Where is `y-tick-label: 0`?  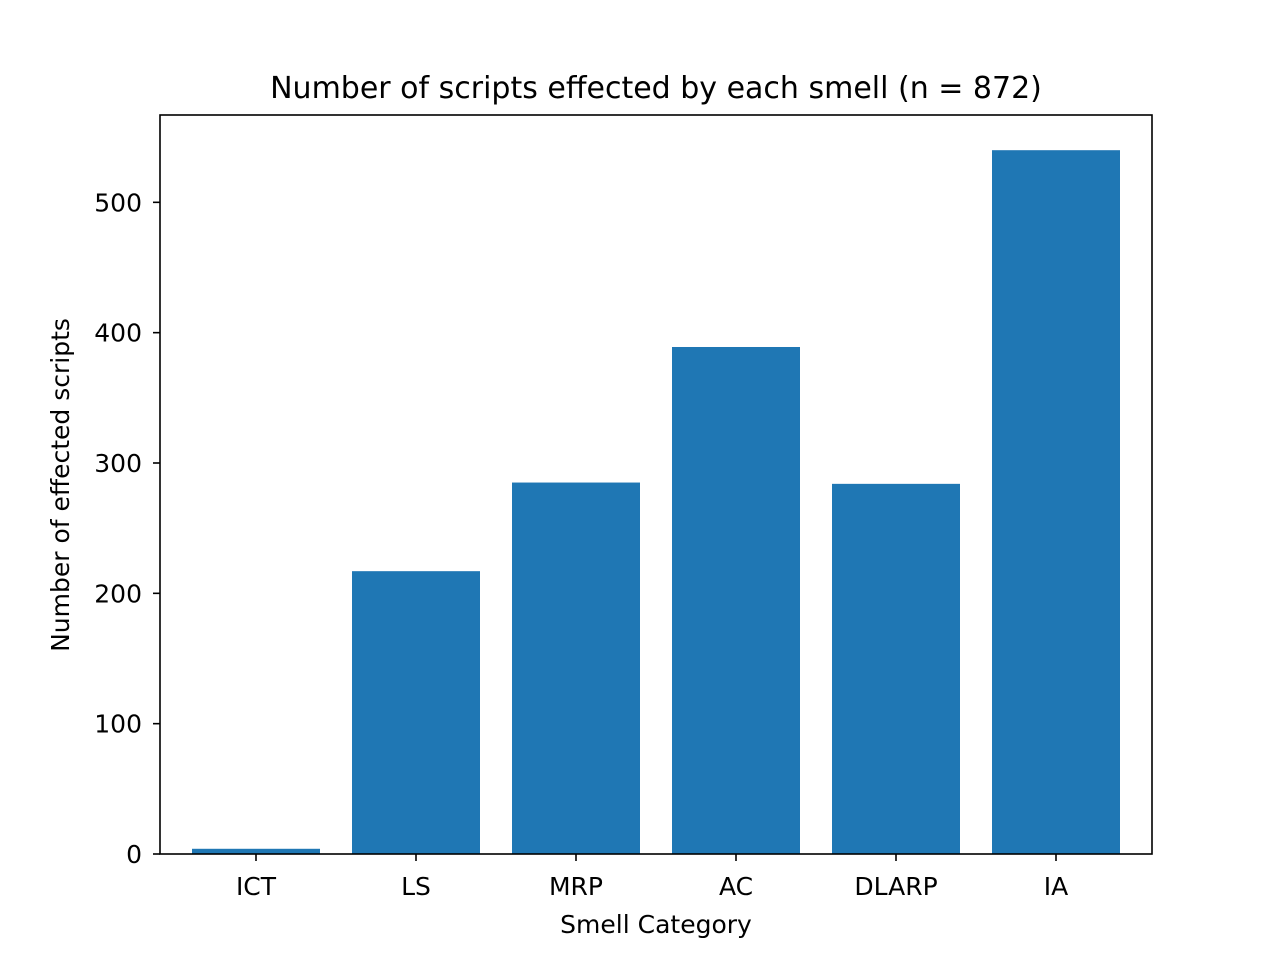 y-tick-label: 0 is located at coordinates (134, 854).